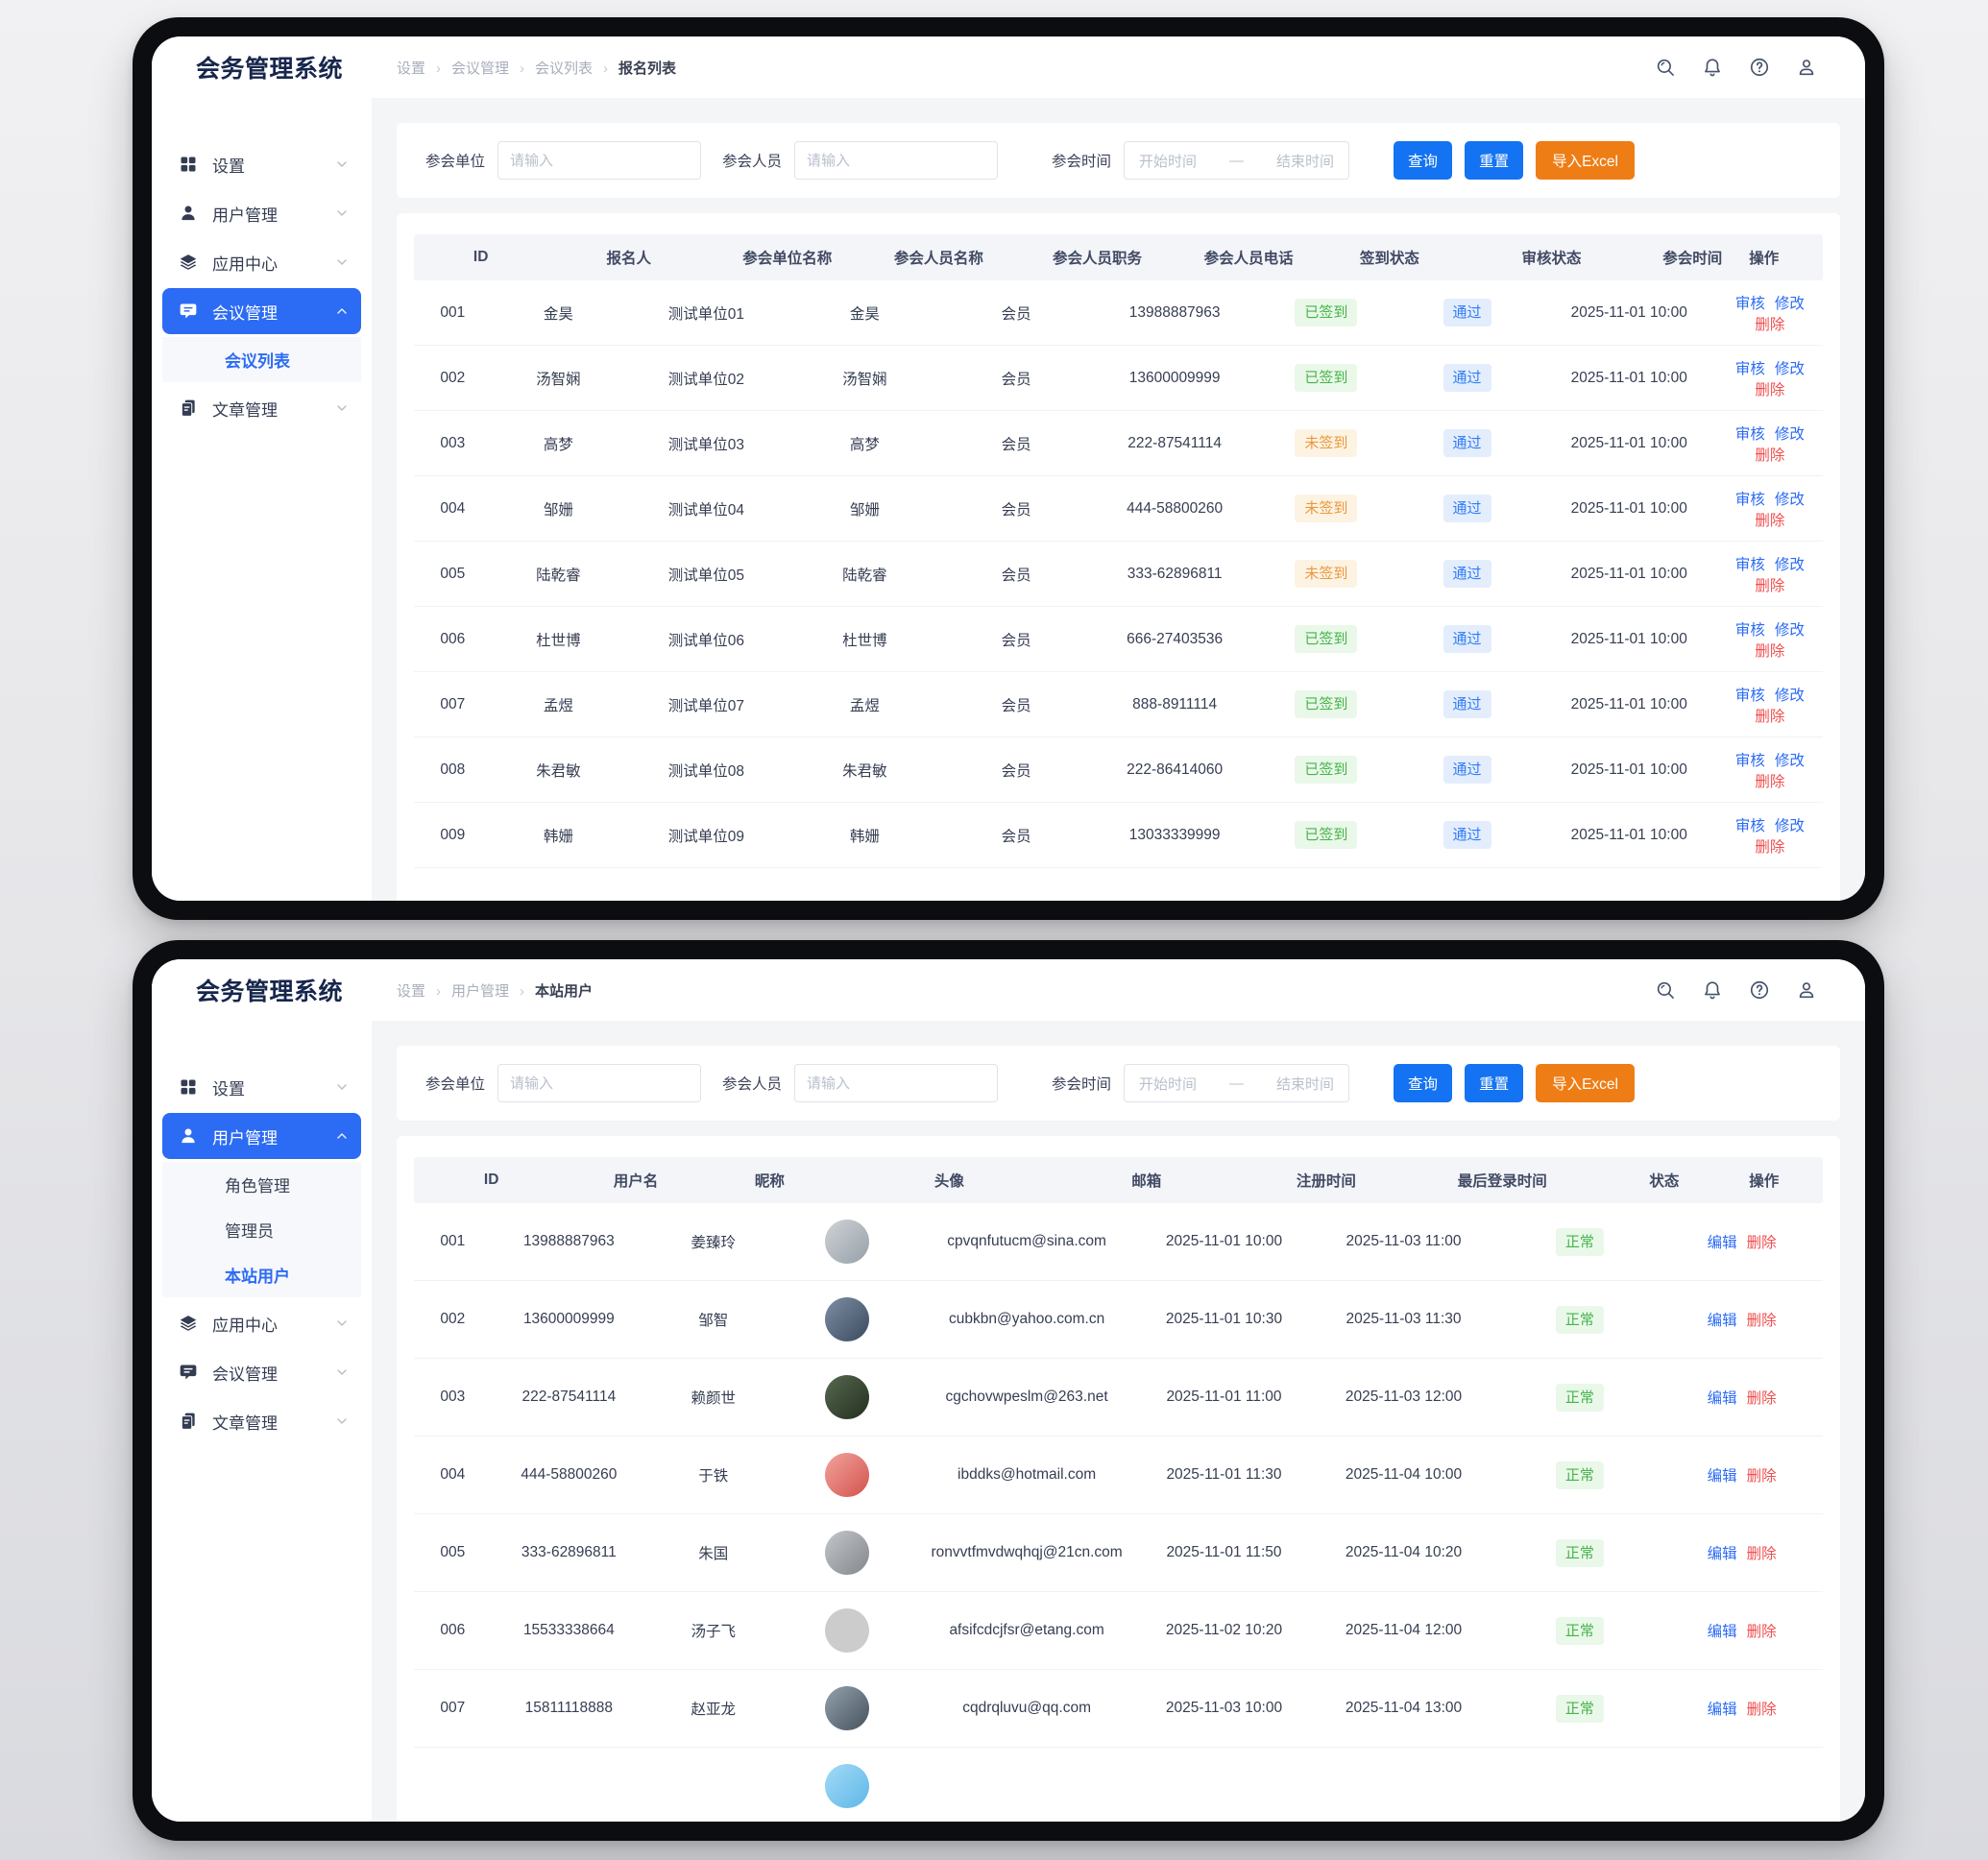 The height and width of the screenshot is (1860, 1988). I want to click on breadcrumb-item: 会议列表, so click(551, 68).